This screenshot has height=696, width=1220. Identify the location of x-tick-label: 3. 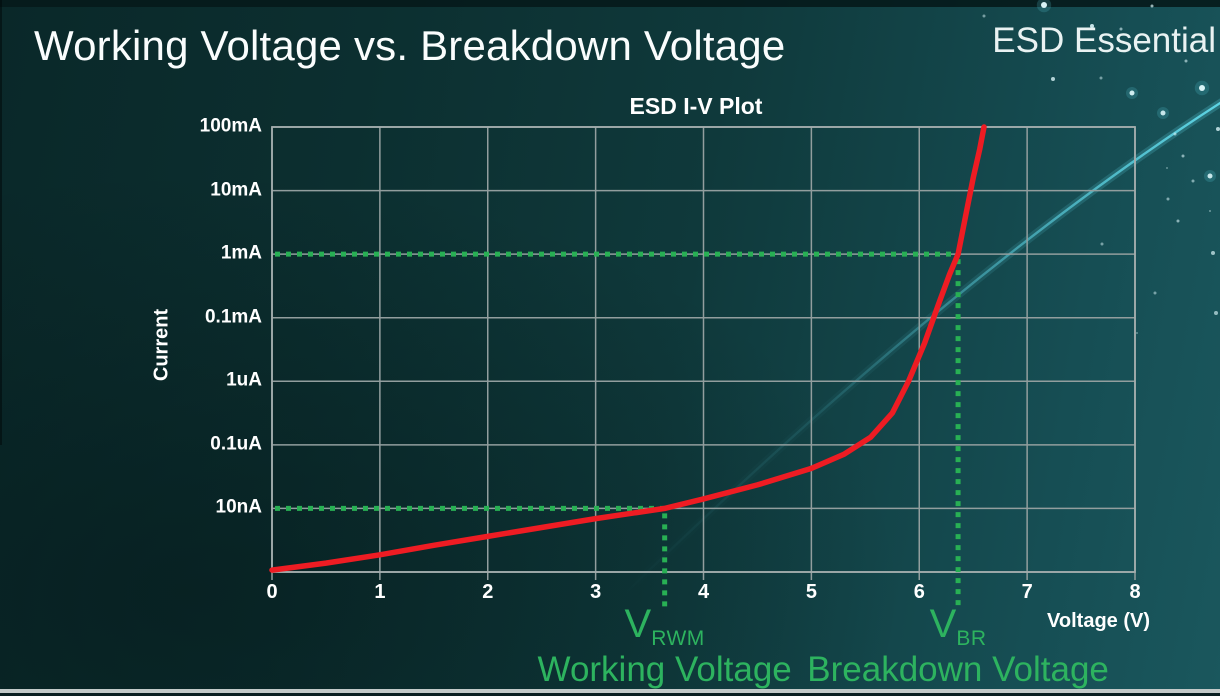
(596, 592).